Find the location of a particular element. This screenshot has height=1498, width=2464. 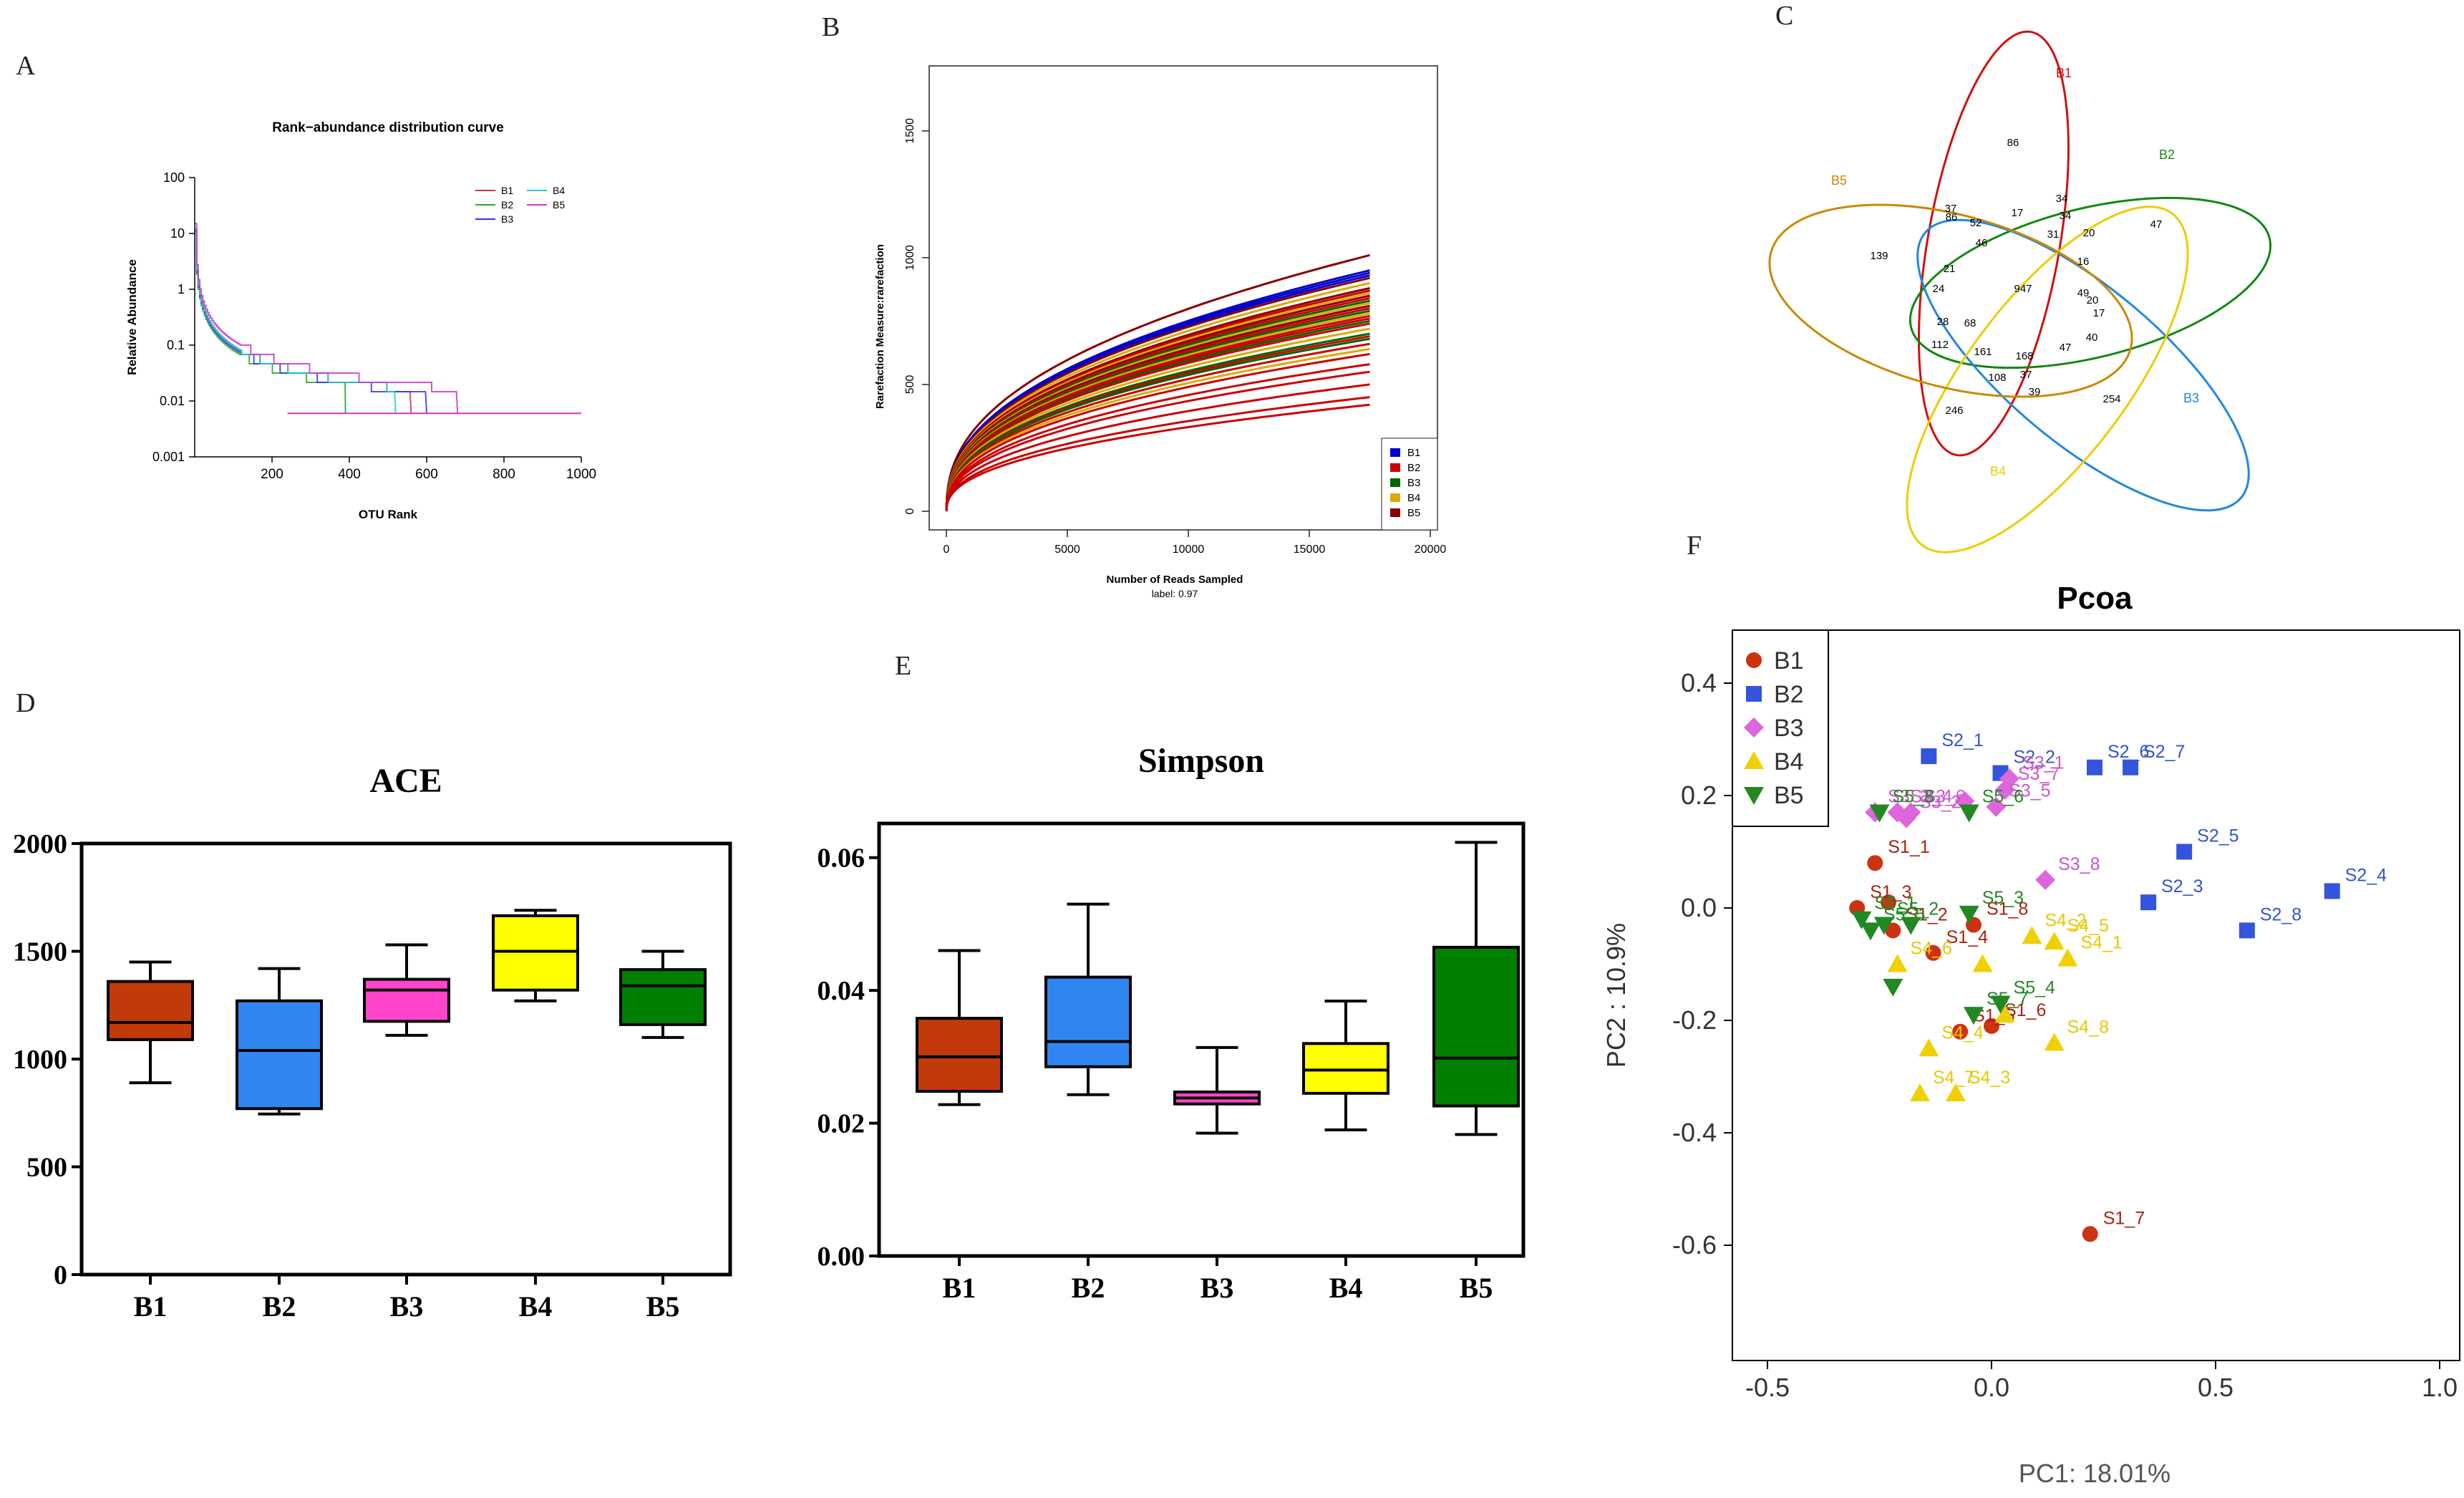

x-tick-label: 10000 is located at coordinates (1189, 549).